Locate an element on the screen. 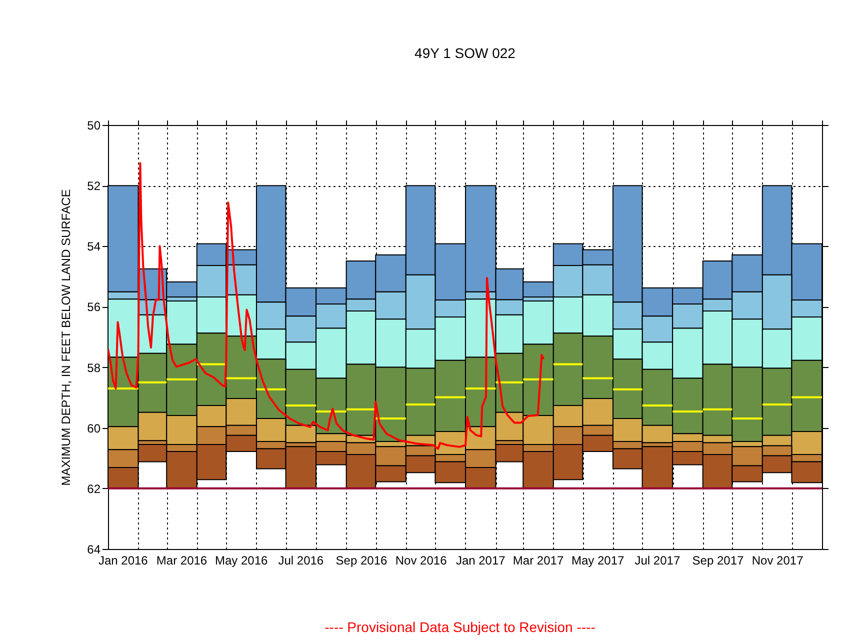 The image size is (845, 640). x-tick-label: Nov 2016 is located at coordinates (421, 561).